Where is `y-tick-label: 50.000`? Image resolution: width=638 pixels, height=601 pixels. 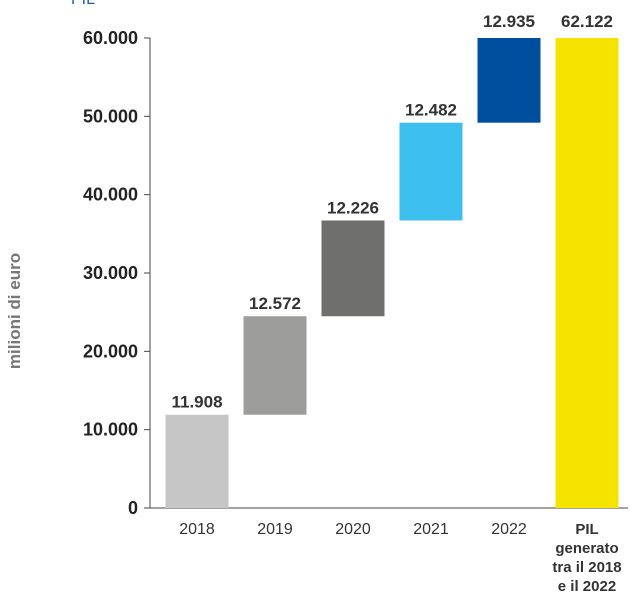 y-tick-label: 50.000 is located at coordinates (110, 116).